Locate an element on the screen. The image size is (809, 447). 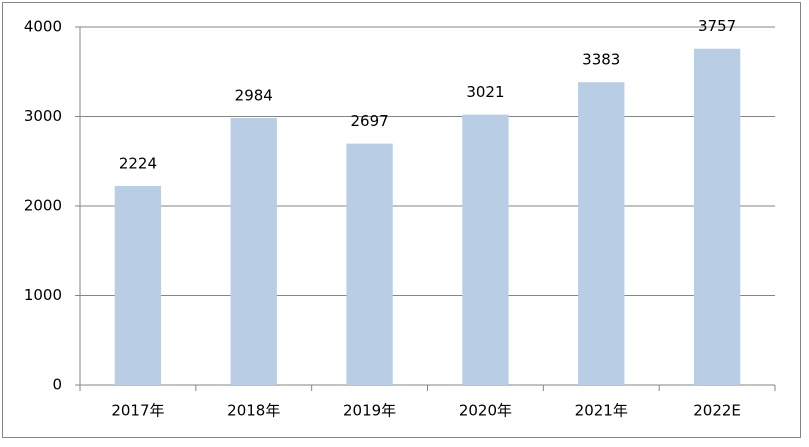
data-label: 2697 is located at coordinates (369, 121).